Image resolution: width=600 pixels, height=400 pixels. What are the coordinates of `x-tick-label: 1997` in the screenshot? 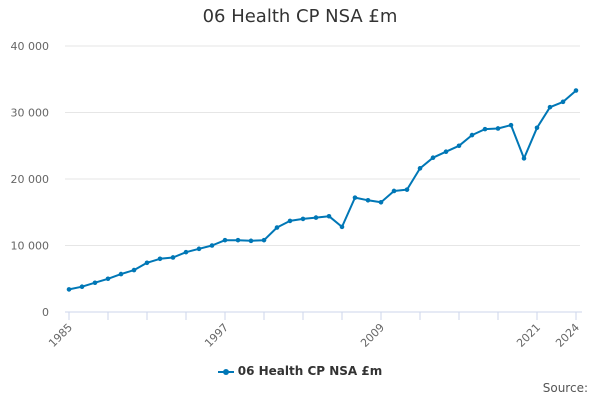 It's located at (216, 335).